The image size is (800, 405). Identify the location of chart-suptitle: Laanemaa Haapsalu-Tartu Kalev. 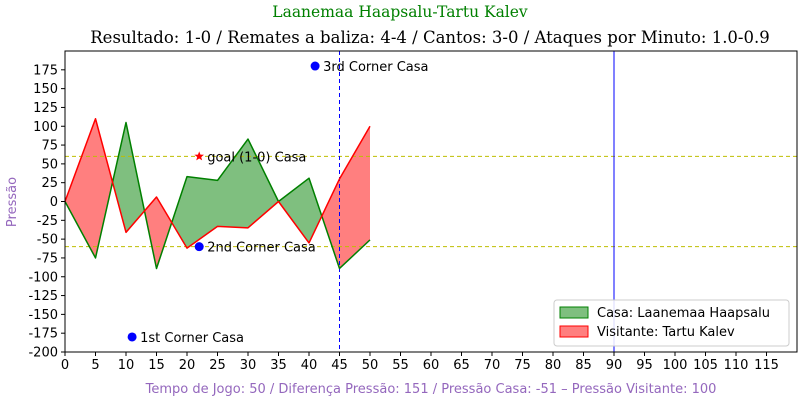
(400, 12).